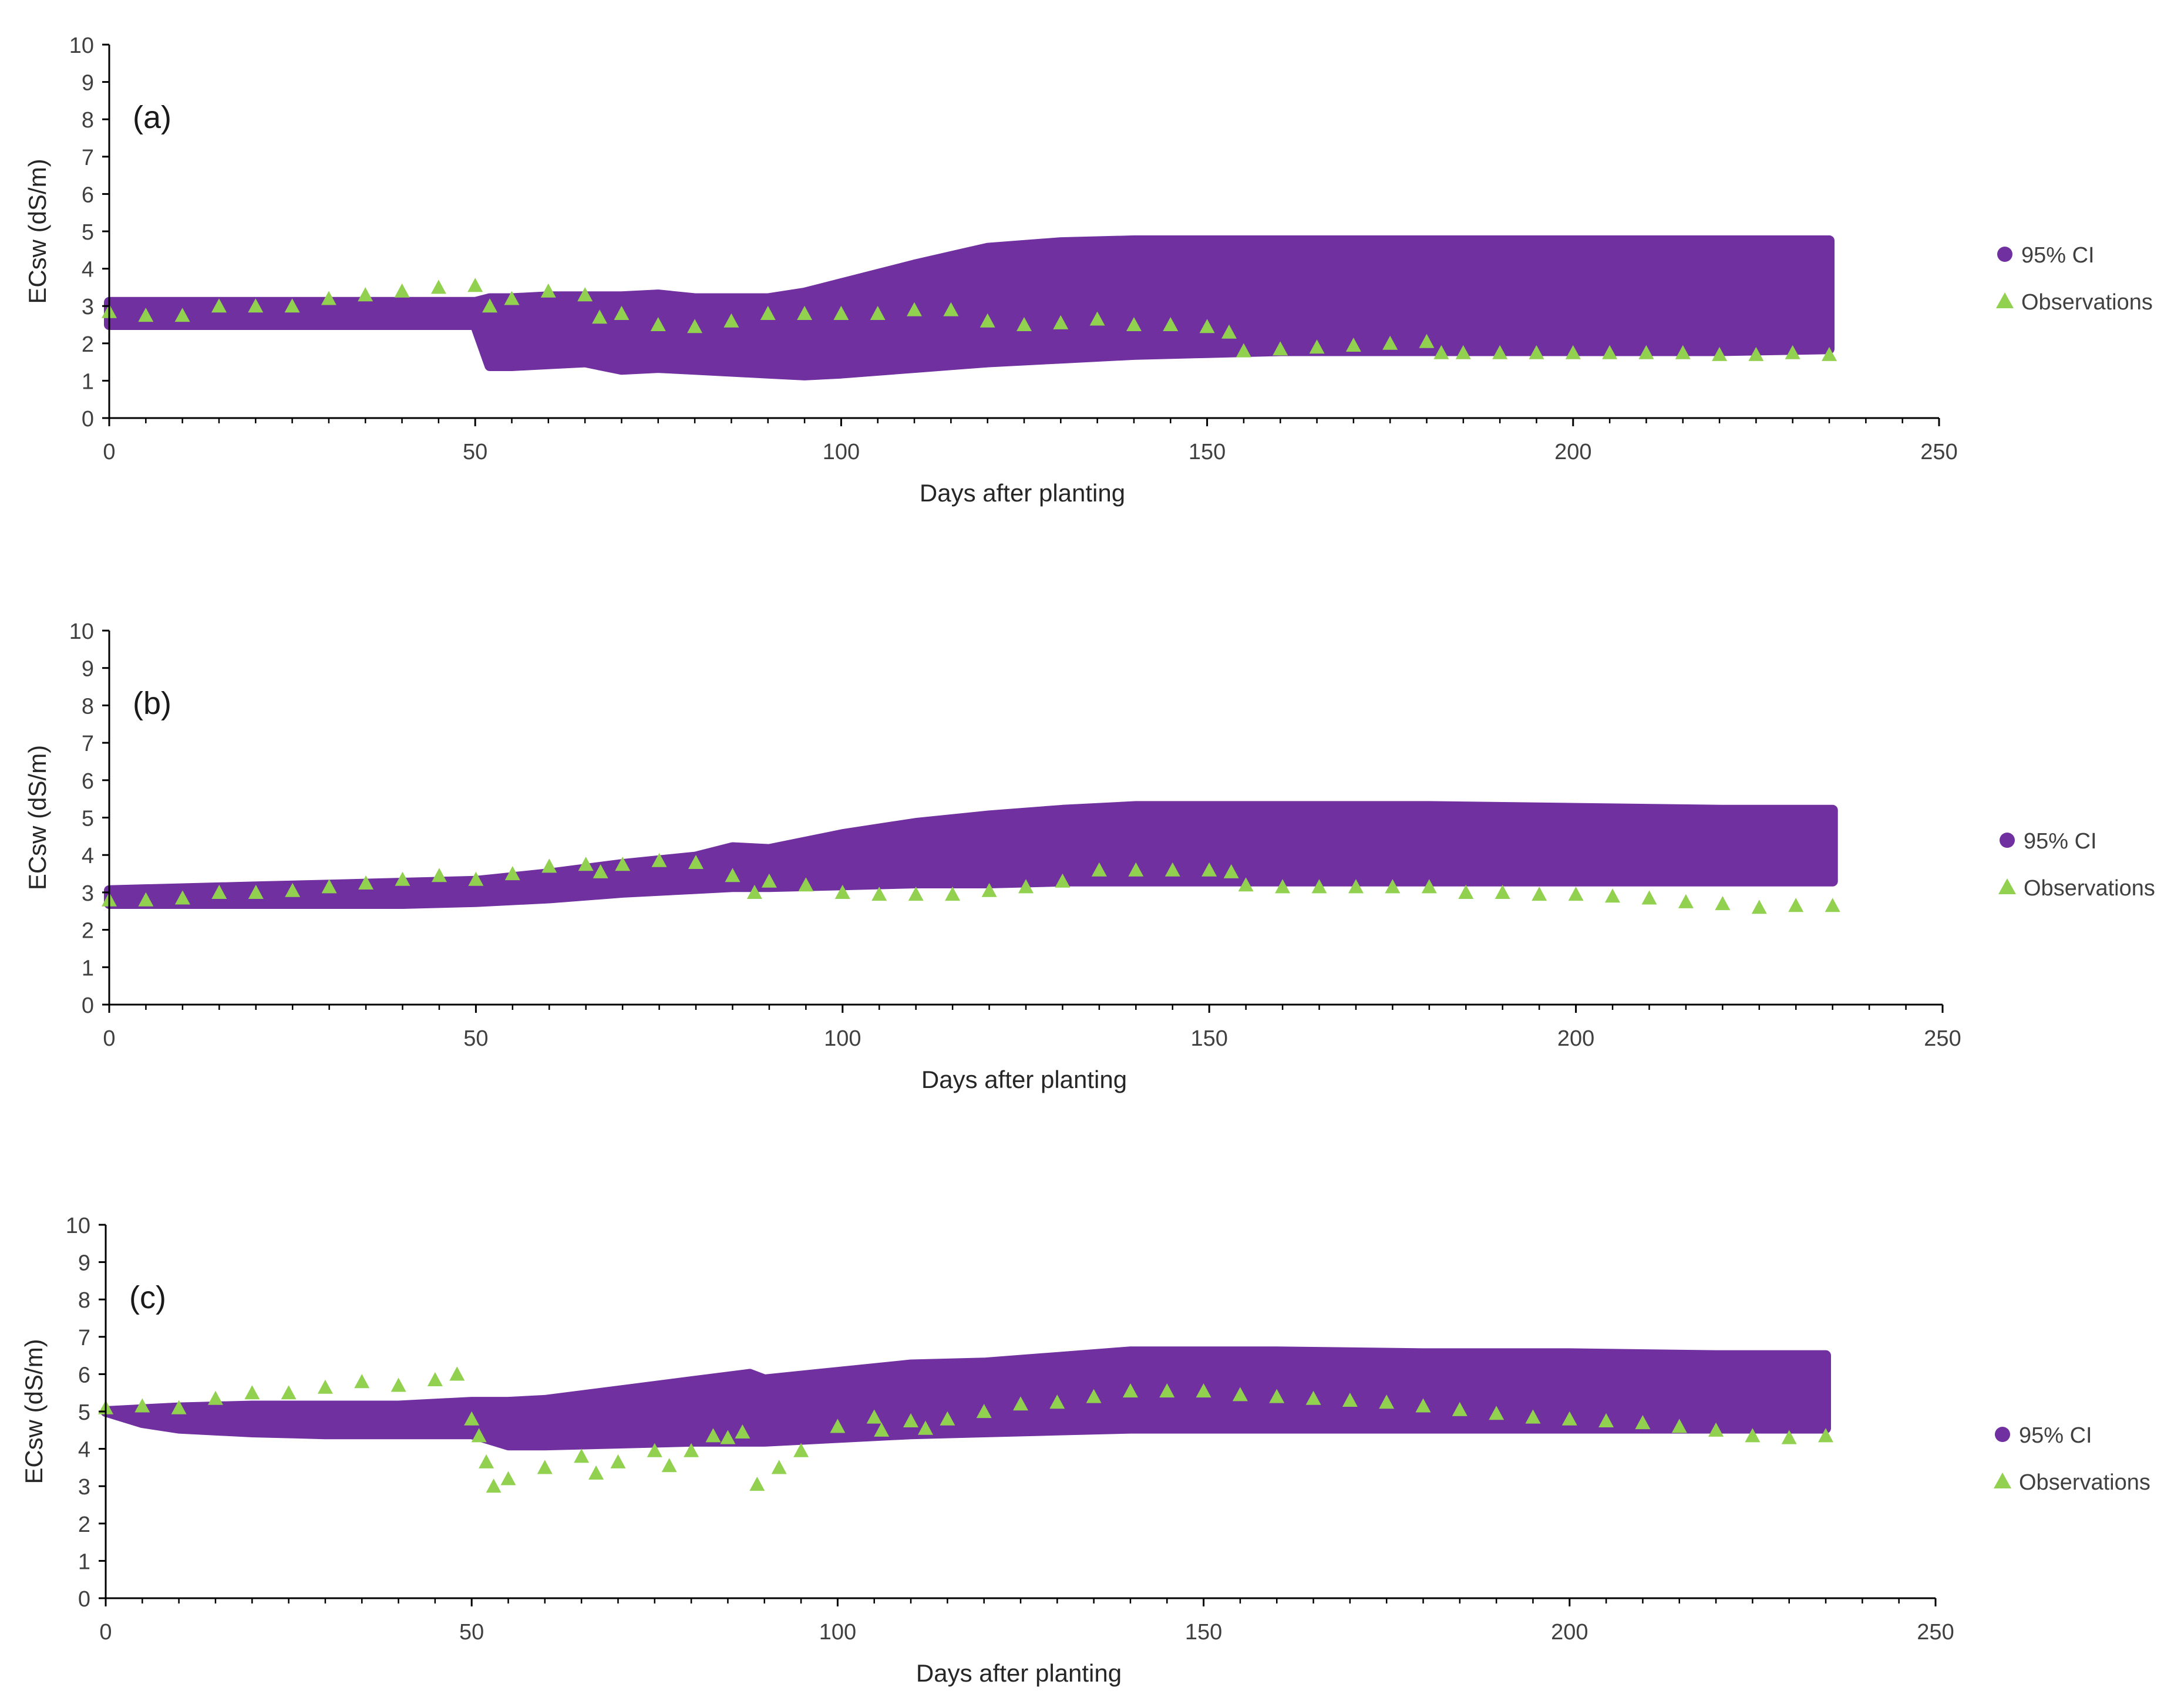  What do you see at coordinates (88, 307) in the screenshot?
I see `y-tick-label: 3` at bounding box center [88, 307].